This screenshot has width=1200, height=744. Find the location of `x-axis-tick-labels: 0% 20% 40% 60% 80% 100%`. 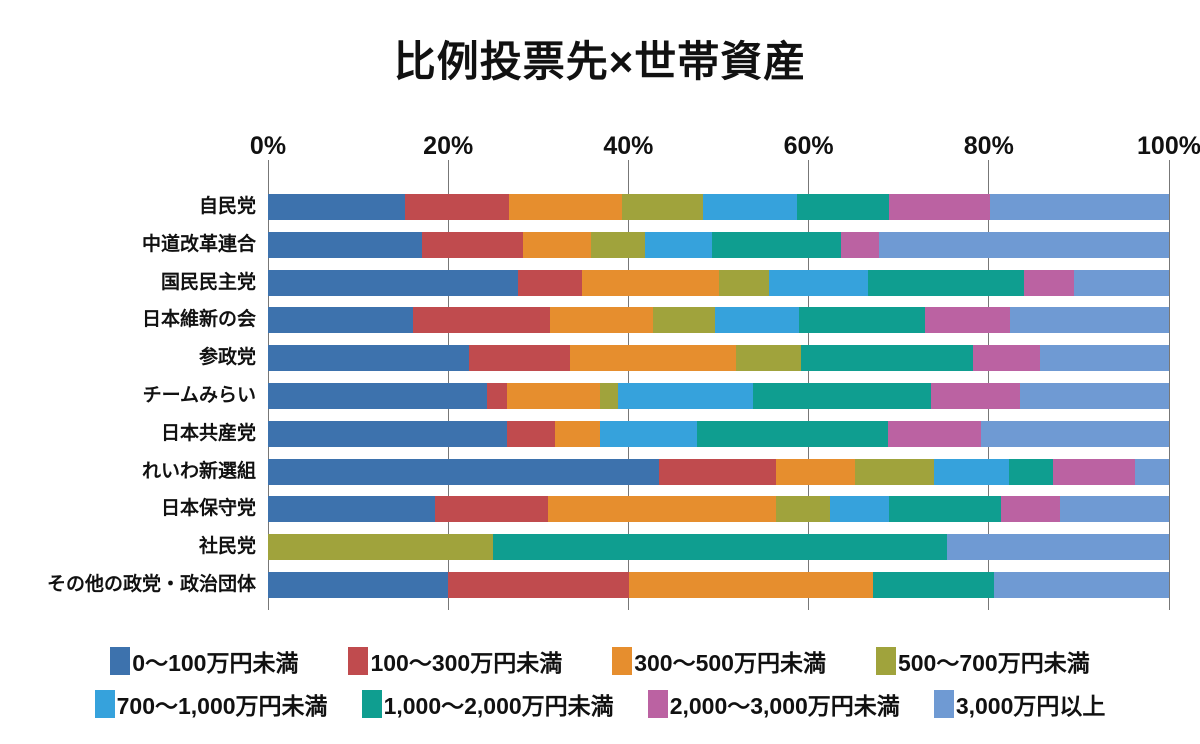

x-axis-tick-labels: 0% 20% 40% 60% 80% 100% is located at coordinates (725, 147).